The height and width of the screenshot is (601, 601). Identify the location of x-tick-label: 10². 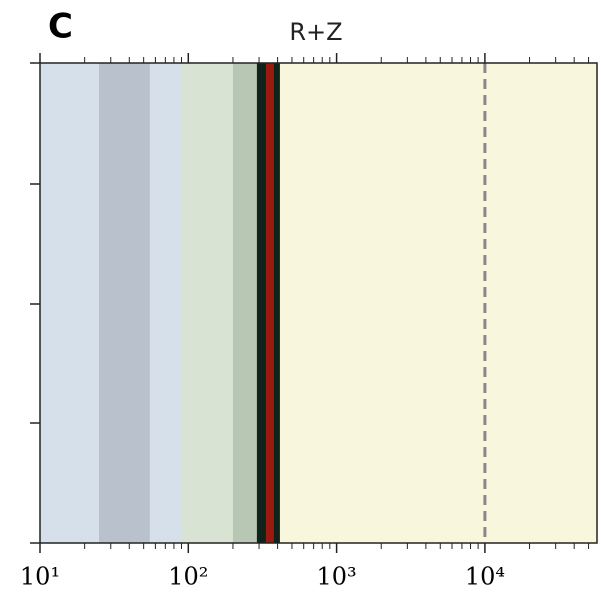
(188, 577).